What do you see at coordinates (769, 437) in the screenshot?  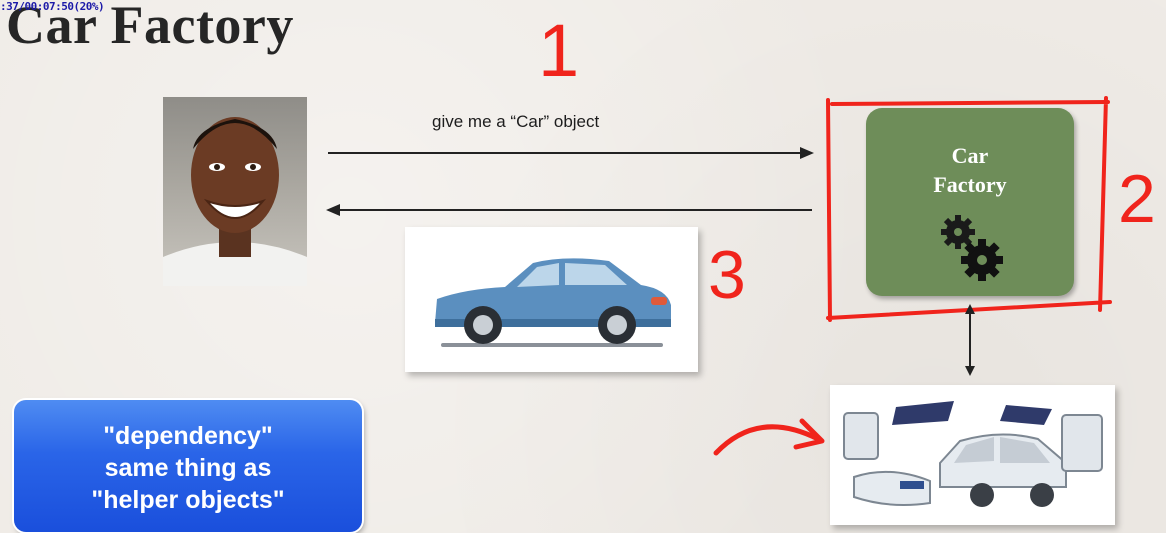 I see `red-curved-arrow` at bounding box center [769, 437].